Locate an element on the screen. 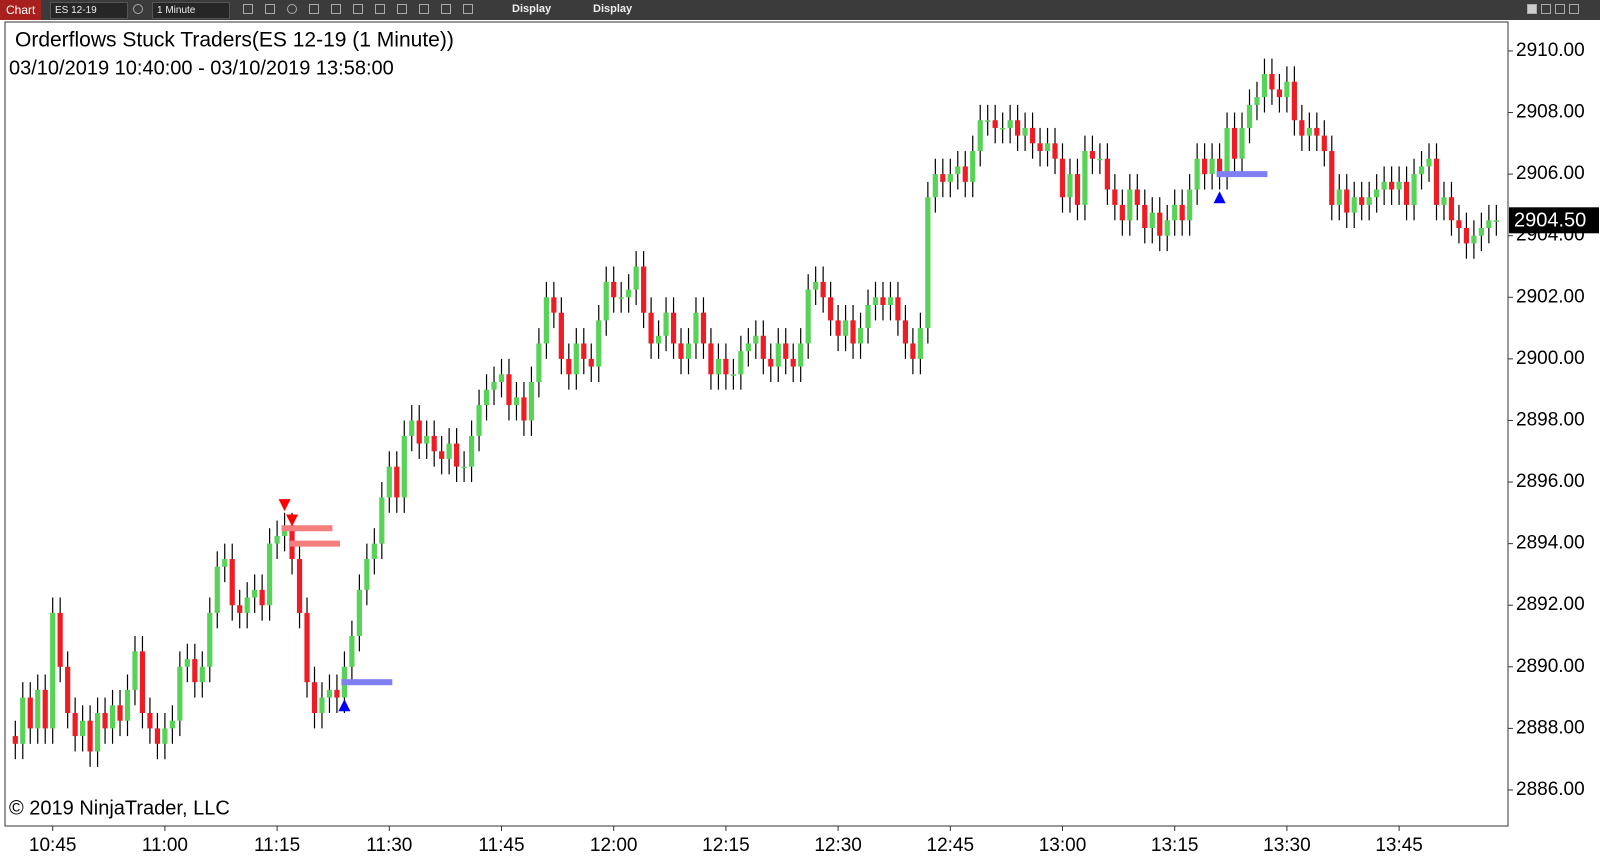 The height and width of the screenshot is (866, 1600). x-tick-label: 11:15 is located at coordinates (277, 845).